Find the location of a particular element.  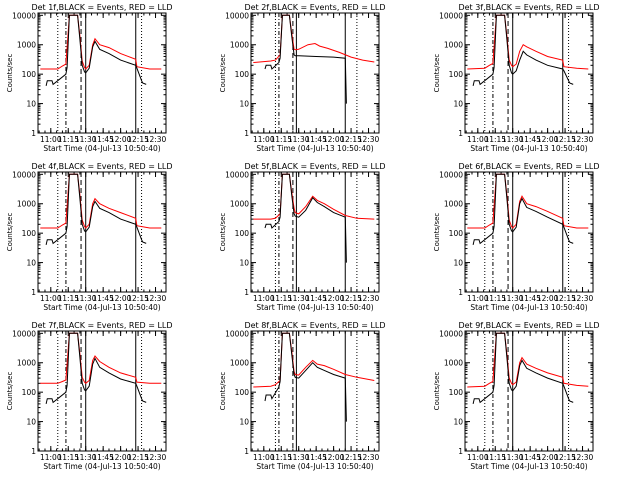

chart-6-ytick-label: 10000 is located at coordinates (451, 174).